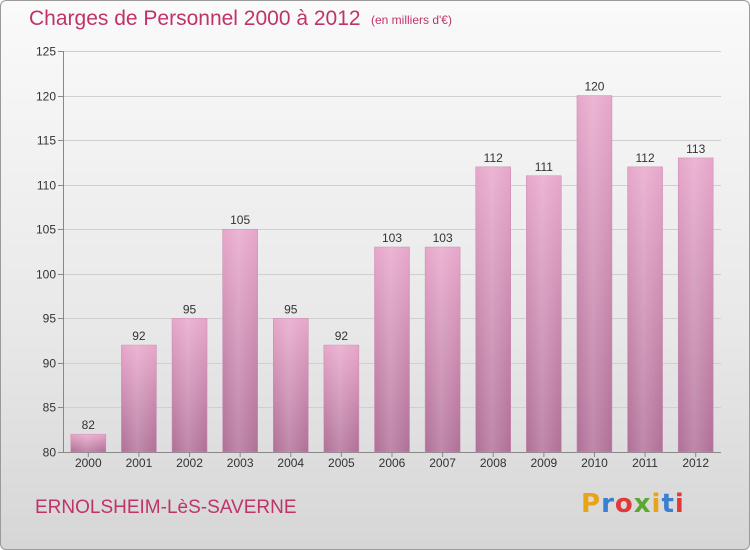 This screenshot has height=550, width=750. Describe the element at coordinates (46, 97) in the screenshot. I see `y-tick-label: 120` at that location.